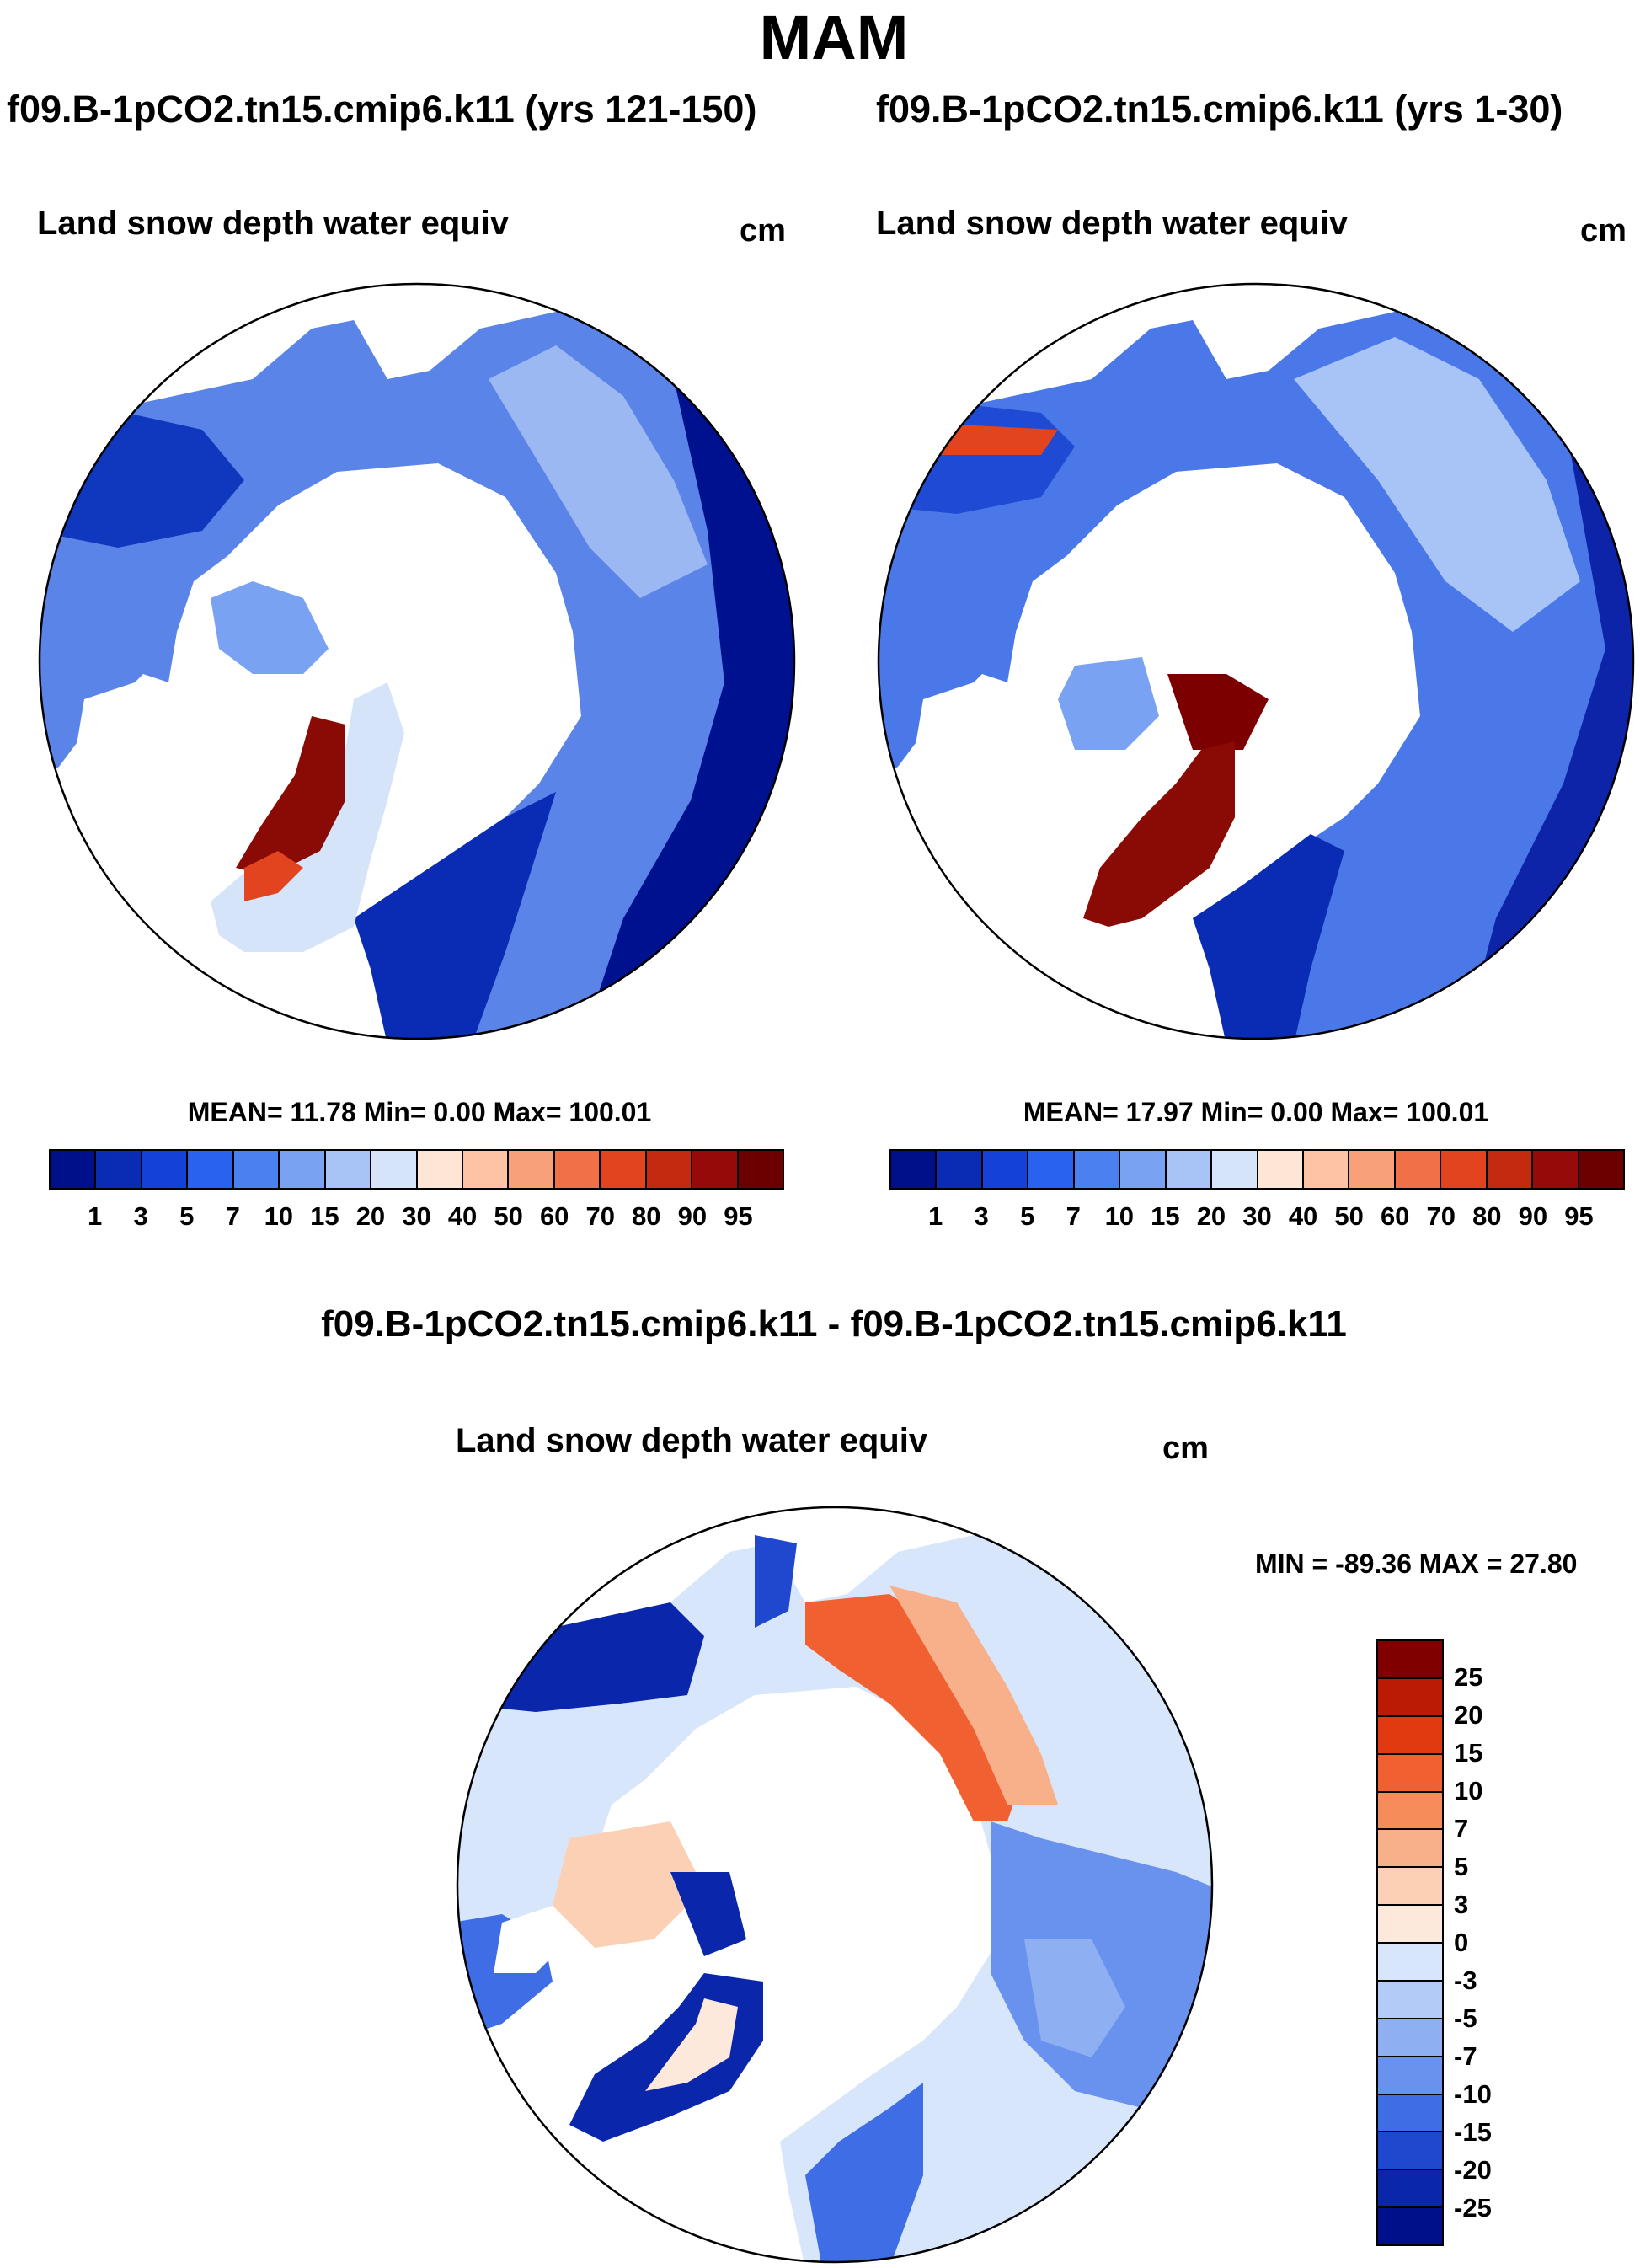  What do you see at coordinates (1473, 2094) in the screenshot?
I see `colorbar-tick-label: -10` at bounding box center [1473, 2094].